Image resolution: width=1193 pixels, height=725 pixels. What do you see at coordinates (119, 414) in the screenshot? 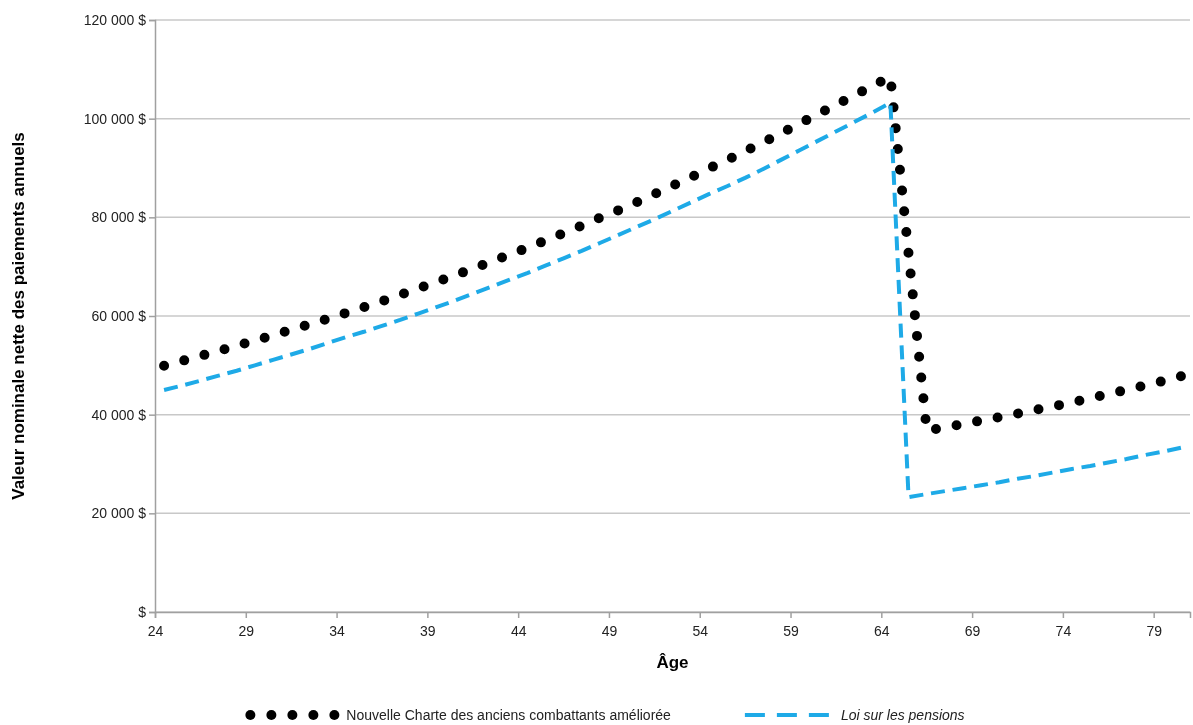
I see `y-tick-label: 40 000 $` at bounding box center [119, 414].